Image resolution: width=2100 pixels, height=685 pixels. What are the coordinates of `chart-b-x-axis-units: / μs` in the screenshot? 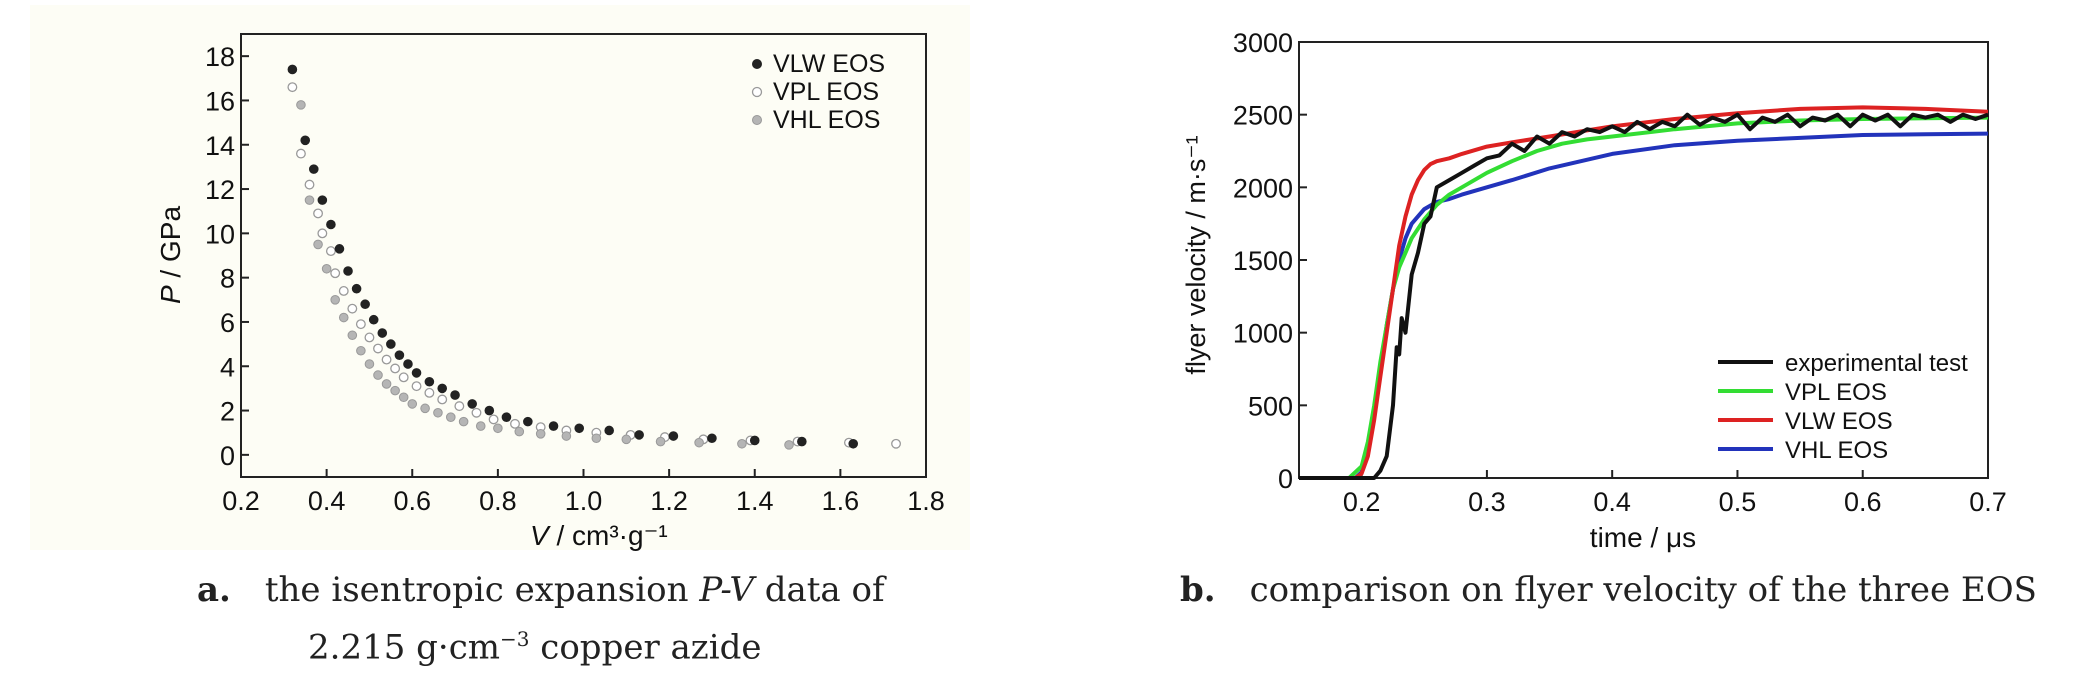 It's located at (1669, 537).